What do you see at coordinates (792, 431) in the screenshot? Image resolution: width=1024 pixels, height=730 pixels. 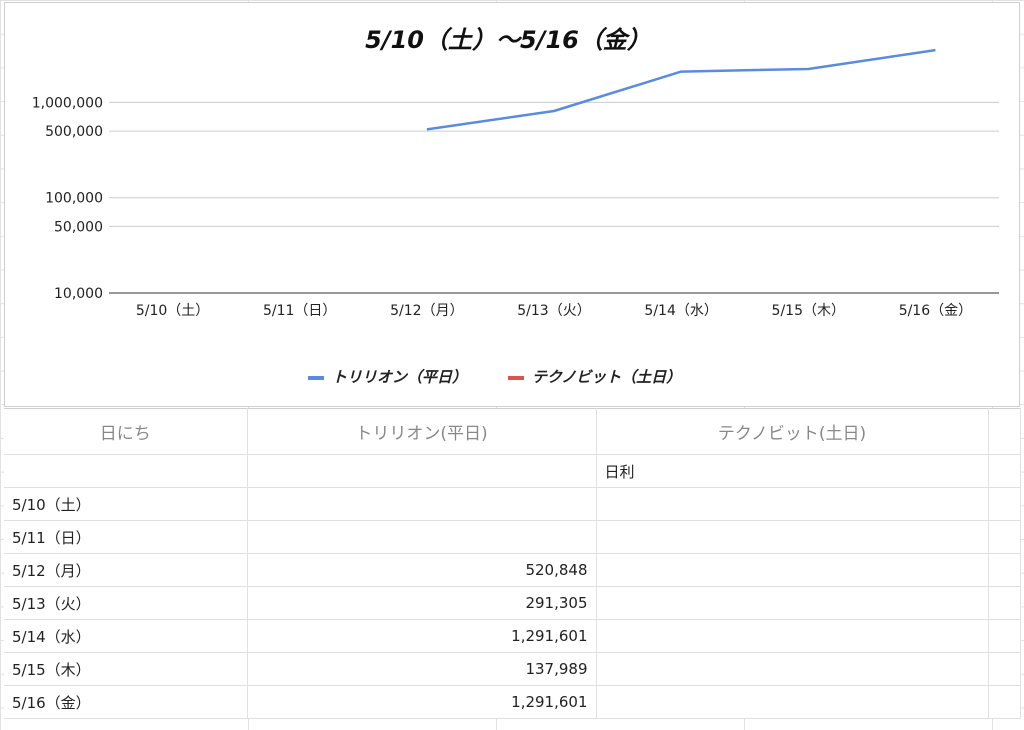 I see `header-technobit: テクノビット(土日)` at bounding box center [792, 431].